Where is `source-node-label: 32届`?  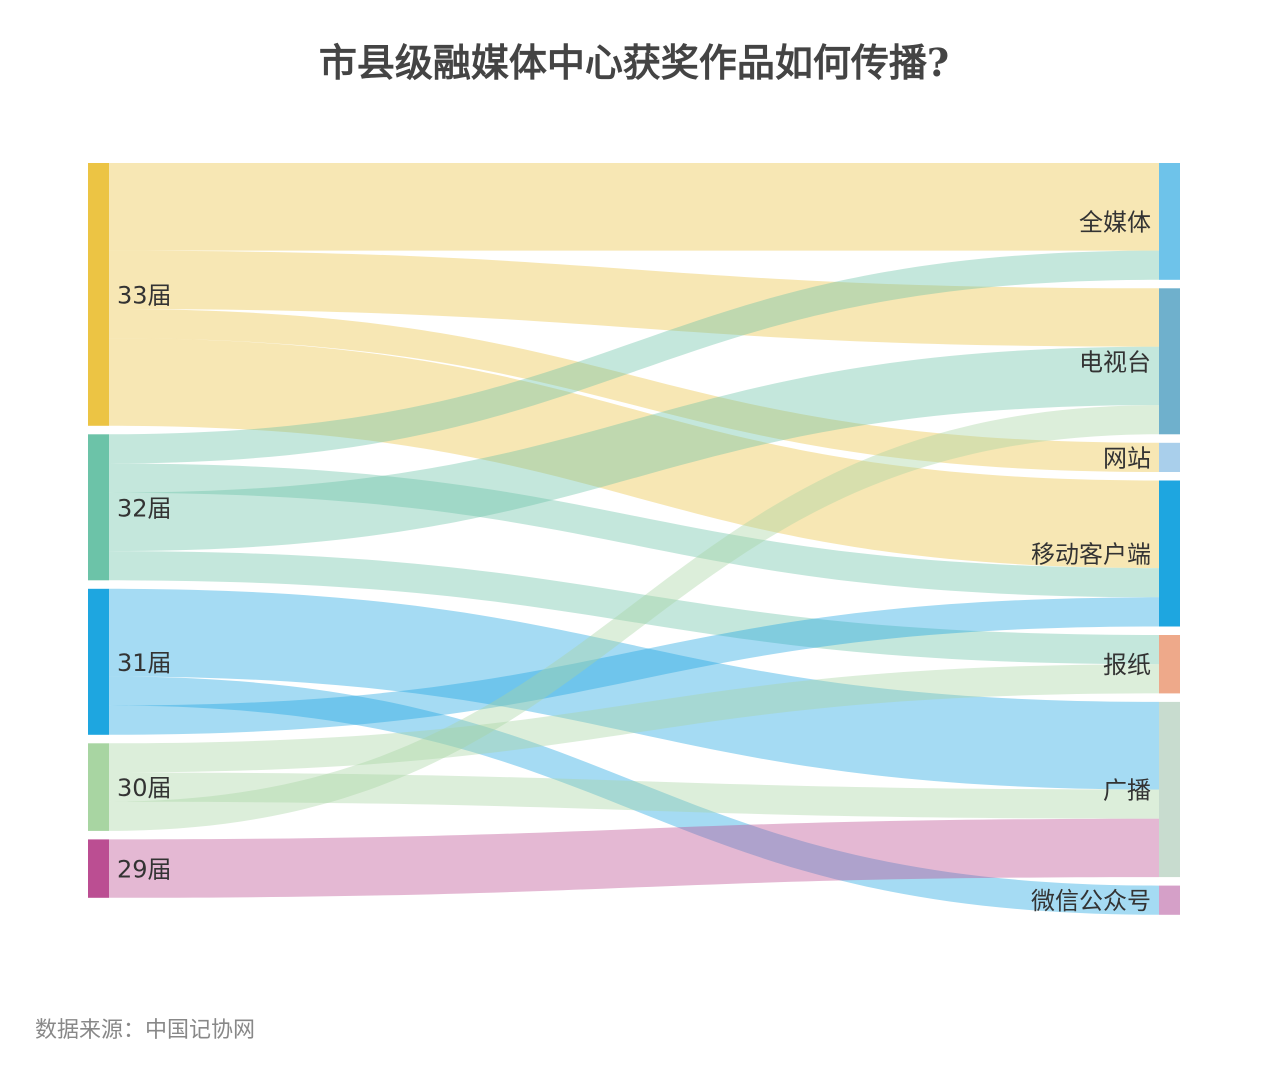 source-node-label: 32届 is located at coordinates (144, 508).